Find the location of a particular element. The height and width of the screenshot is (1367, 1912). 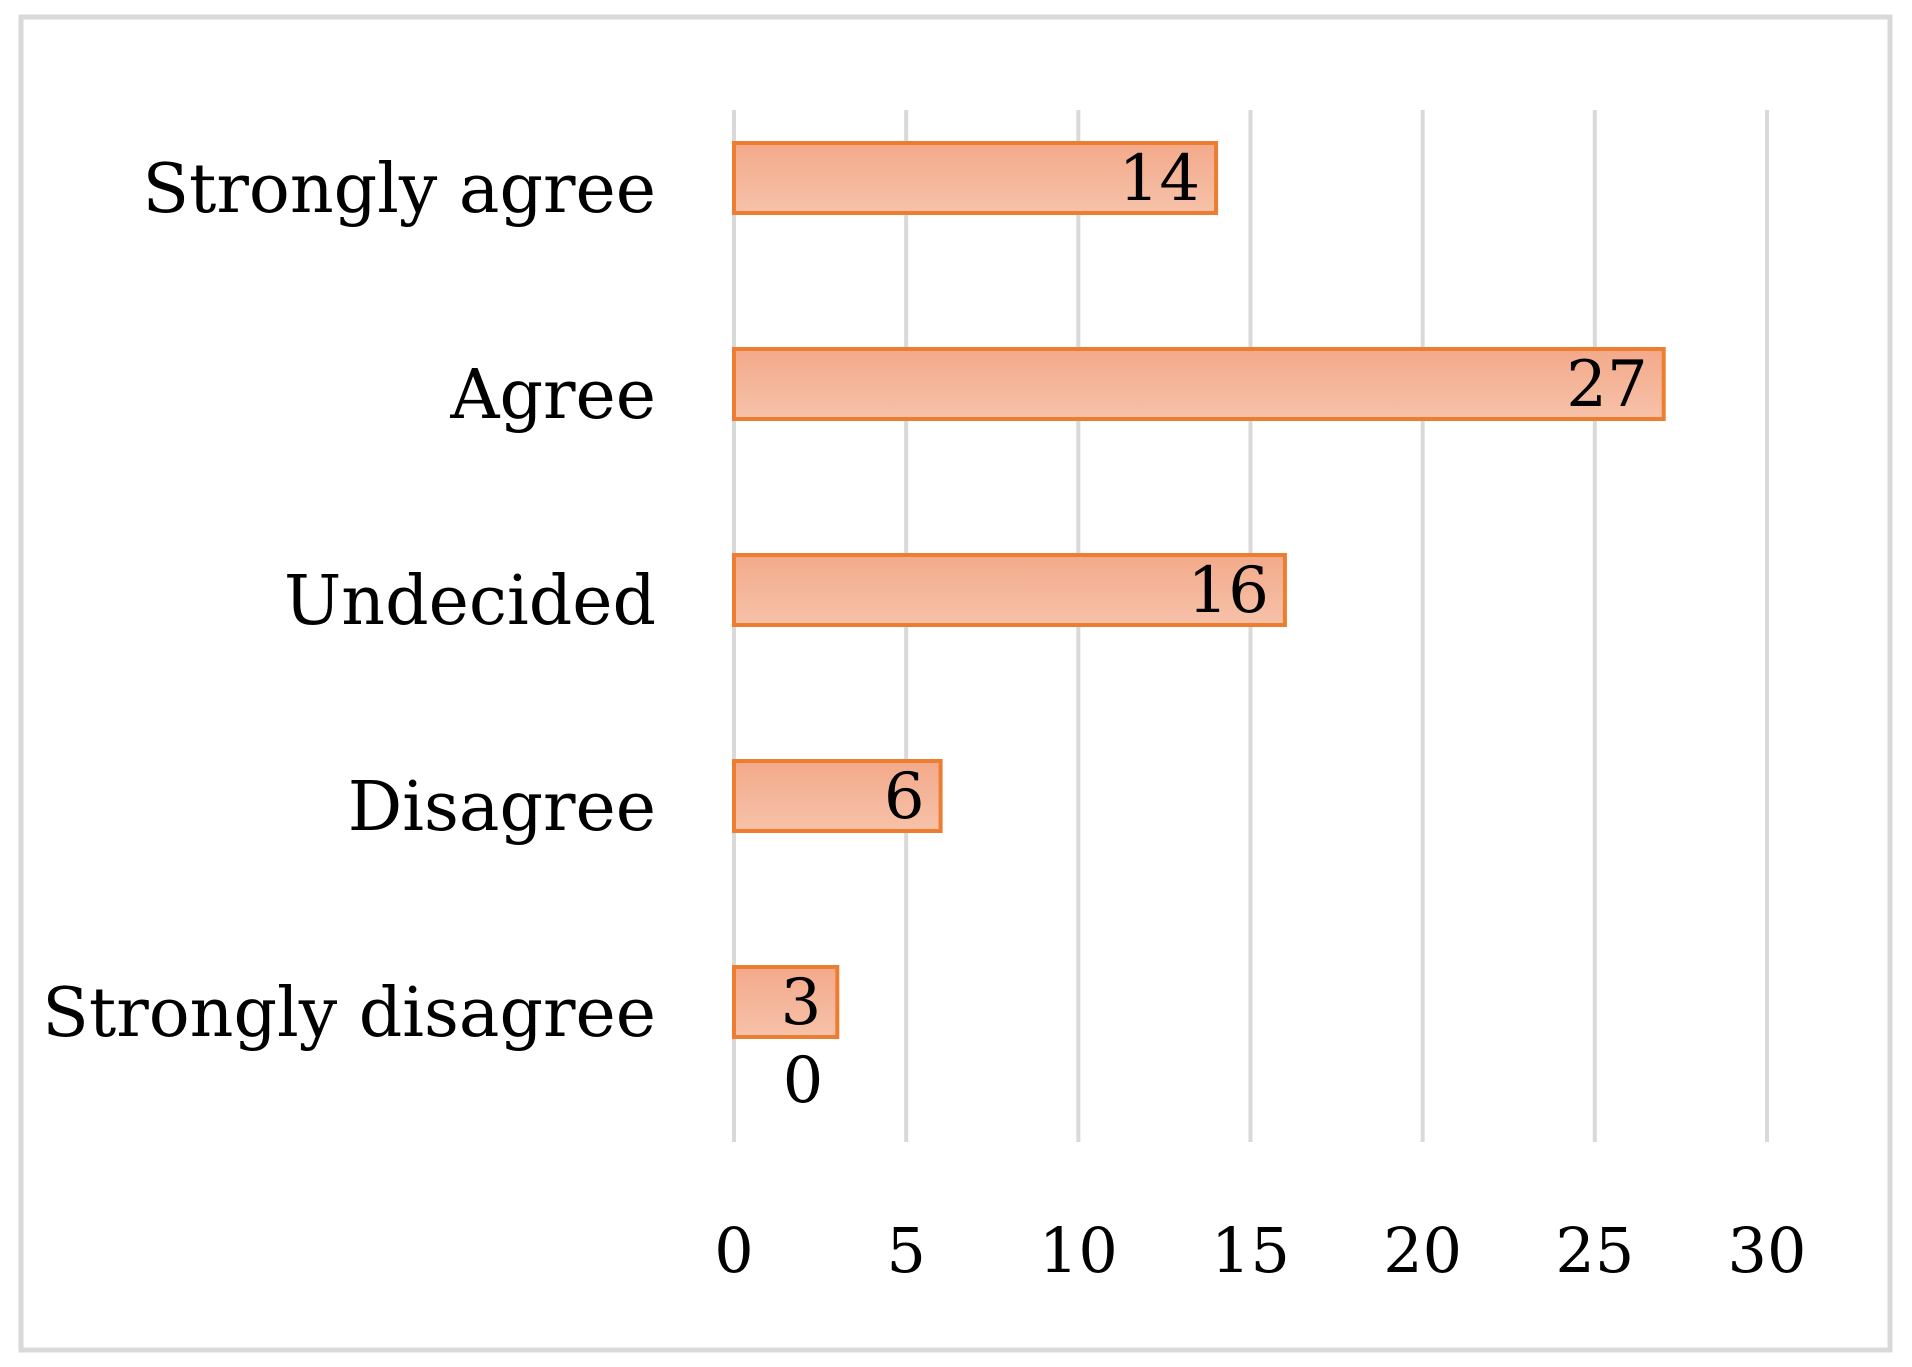

x-tick-label: 15 is located at coordinates (1250, 1250).